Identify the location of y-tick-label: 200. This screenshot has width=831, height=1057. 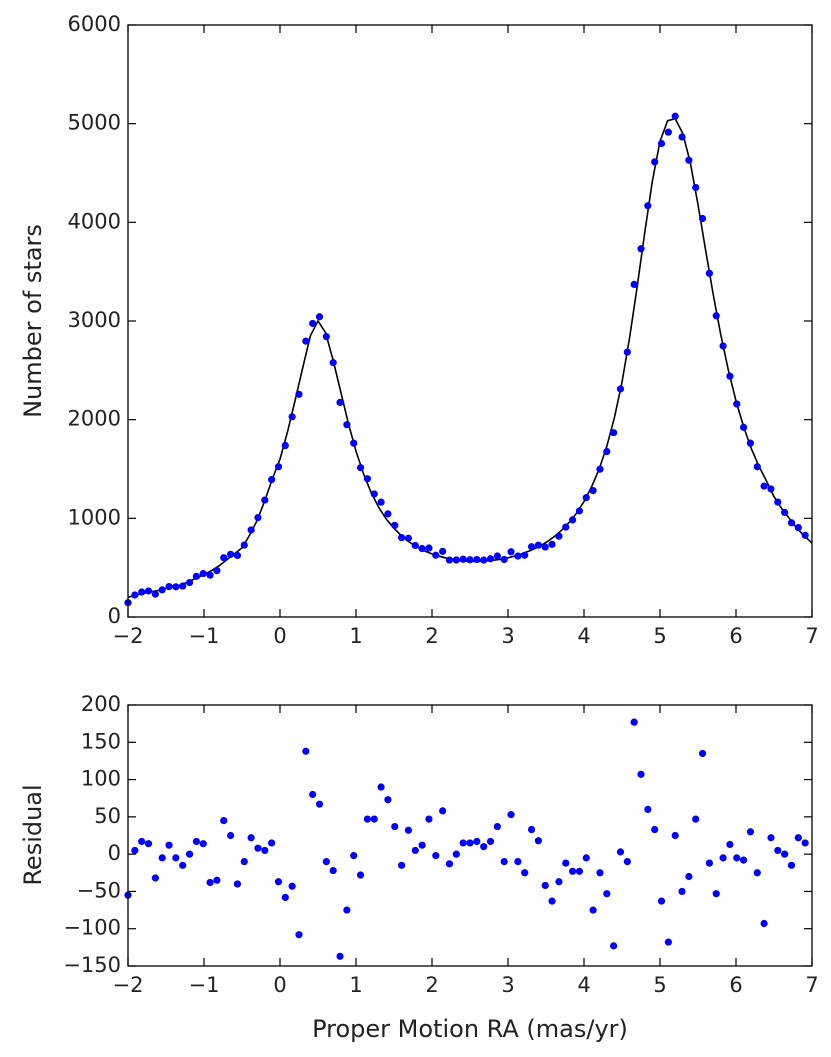
(101, 704).